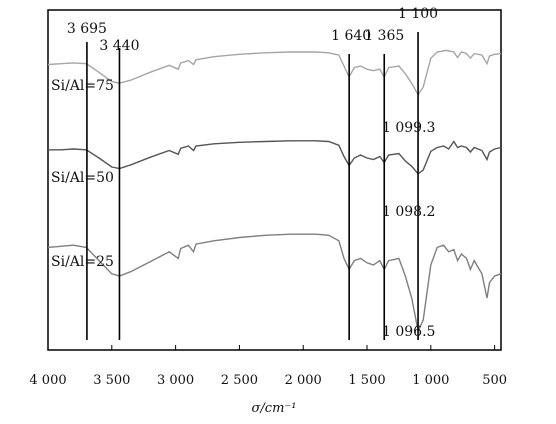  I want to click on peak-annotation-1: 1 098.2, so click(408, 212).